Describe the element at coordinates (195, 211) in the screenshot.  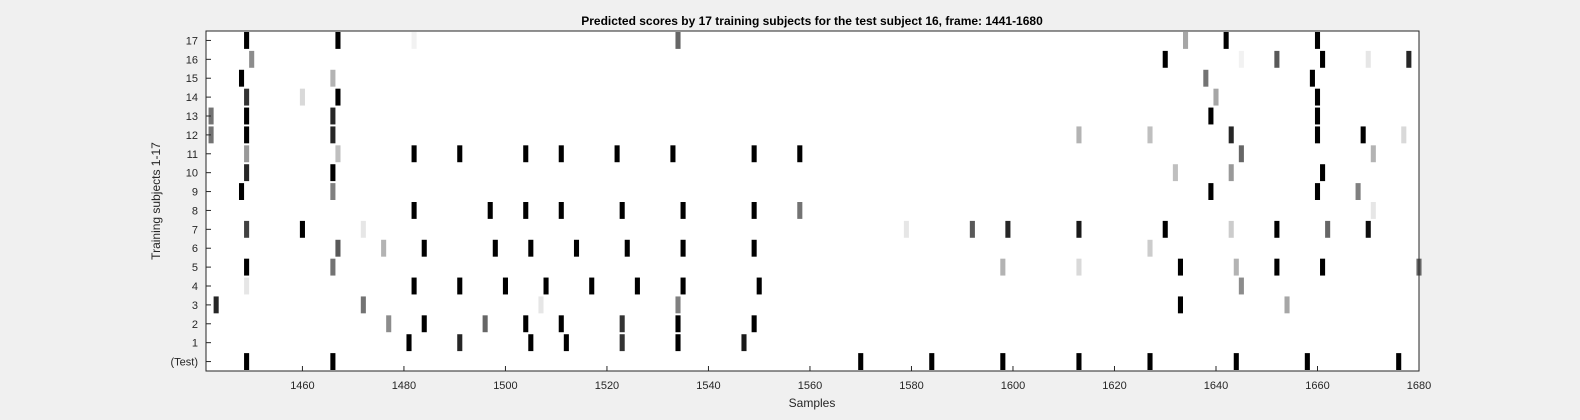
I see `y-tick-label: 8` at that location.